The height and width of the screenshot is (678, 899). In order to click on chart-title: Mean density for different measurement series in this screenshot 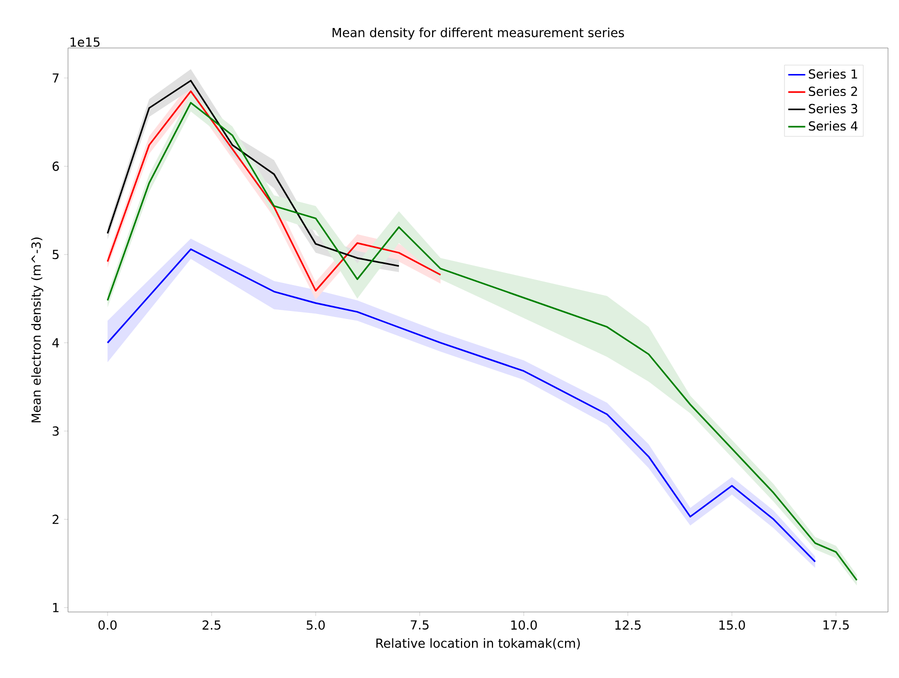, I will do `click(478, 34)`.